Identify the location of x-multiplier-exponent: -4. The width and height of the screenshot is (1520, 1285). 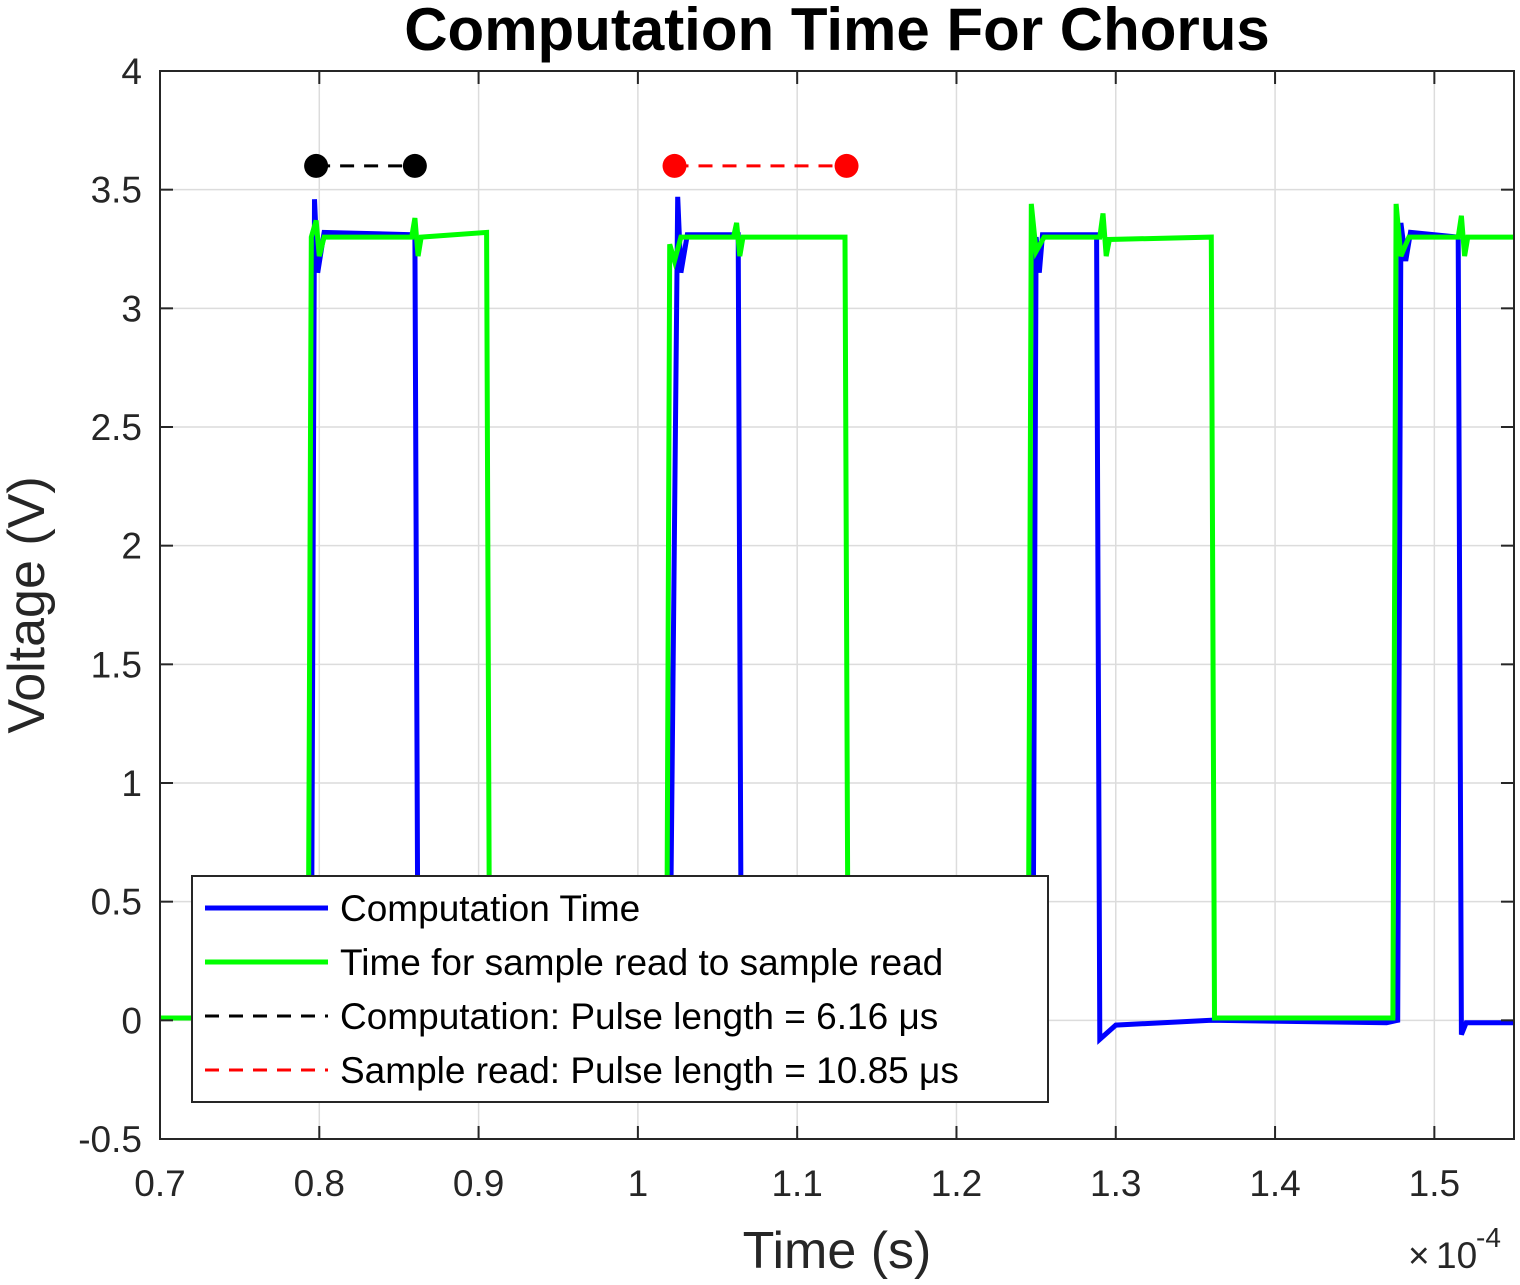
(1488, 1237).